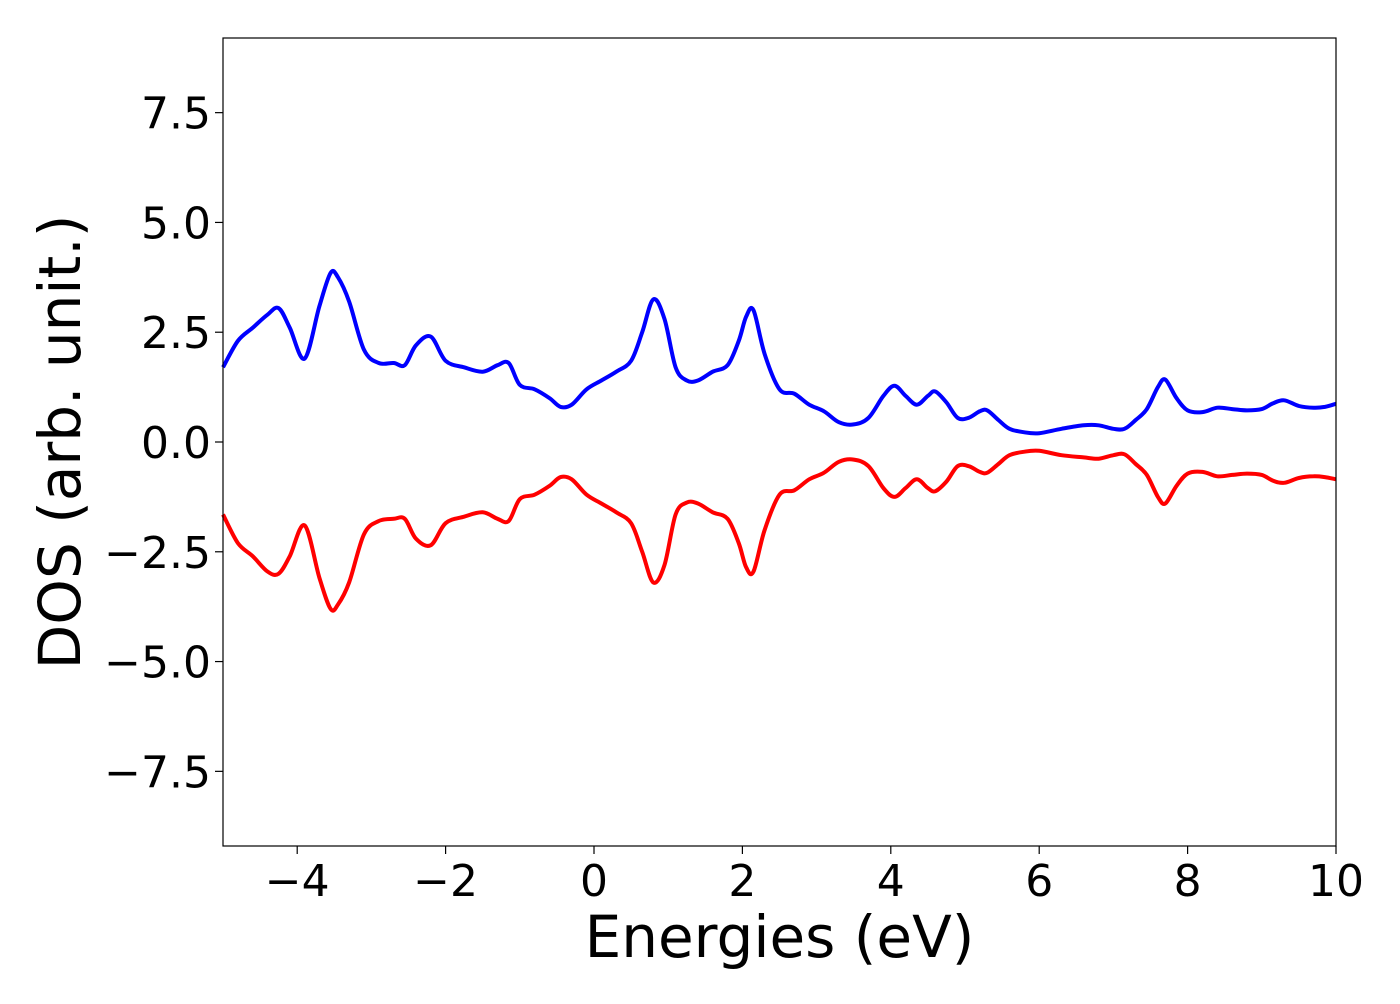 Image resolution: width=1400 pixels, height=1004 pixels. What do you see at coordinates (297, 881) in the screenshot?
I see `x-tick-label: −4` at bounding box center [297, 881].